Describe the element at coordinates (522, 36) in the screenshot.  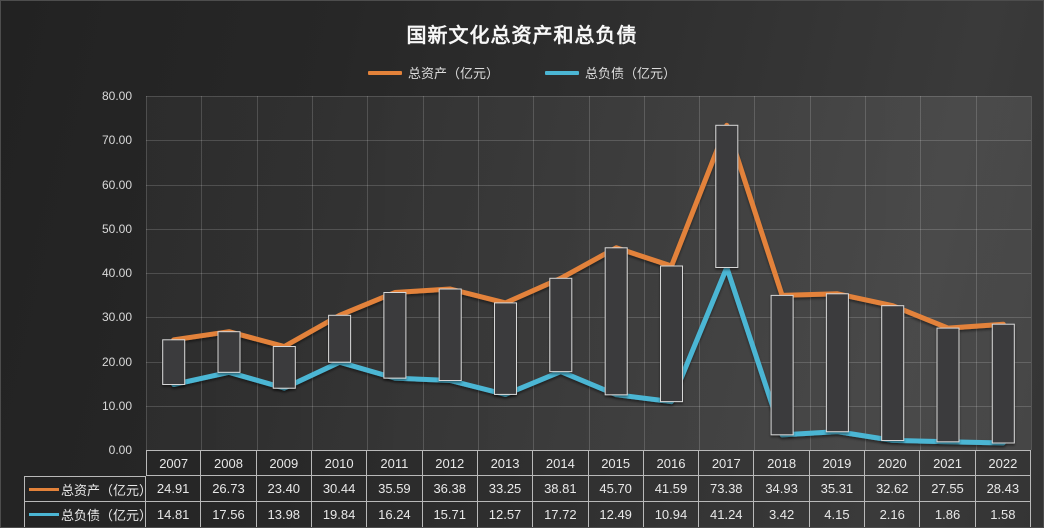
I see `chart-title: 国新文化总资产和总负债` at that location.